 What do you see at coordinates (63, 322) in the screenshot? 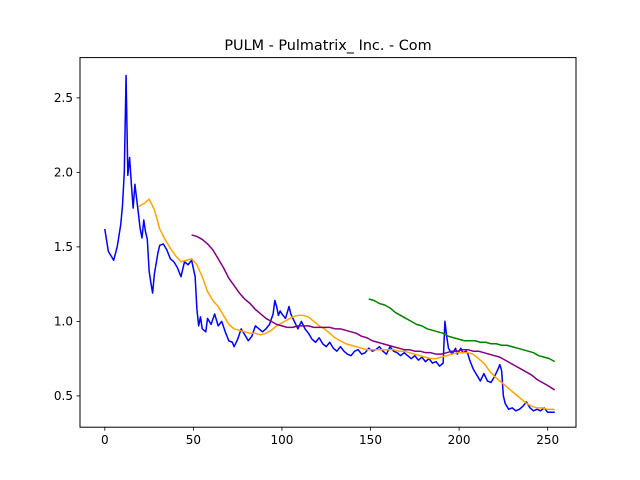
I see `y-tick-label: 1.0` at bounding box center [63, 322].